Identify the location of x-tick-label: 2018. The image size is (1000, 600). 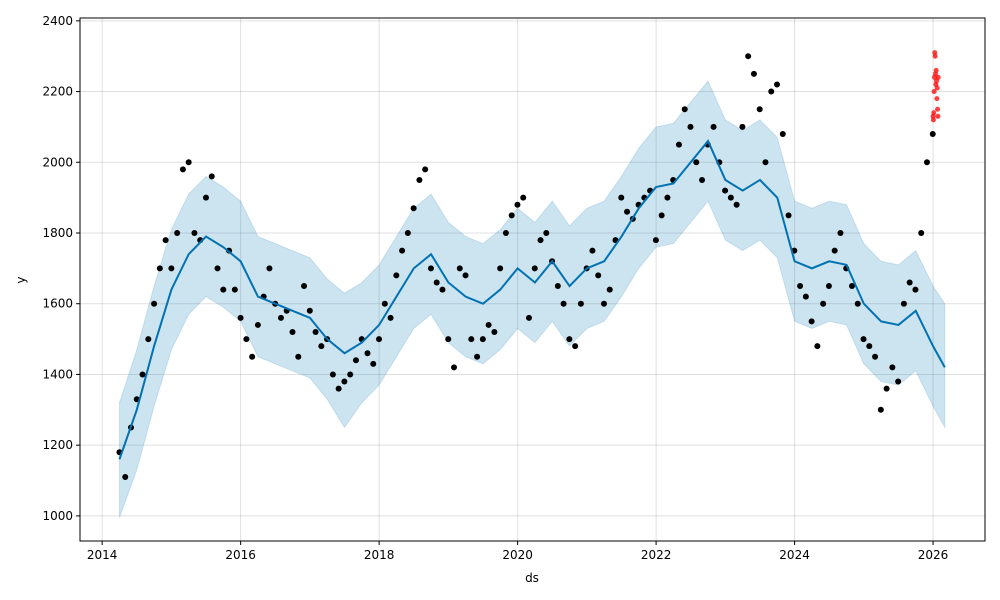
(379, 555).